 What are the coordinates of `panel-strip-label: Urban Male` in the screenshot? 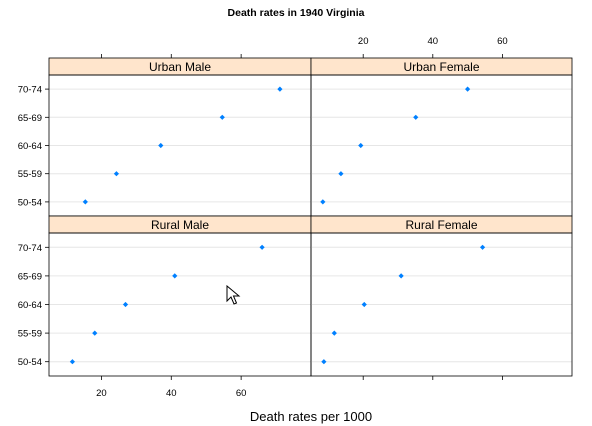 It's located at (180, 67).